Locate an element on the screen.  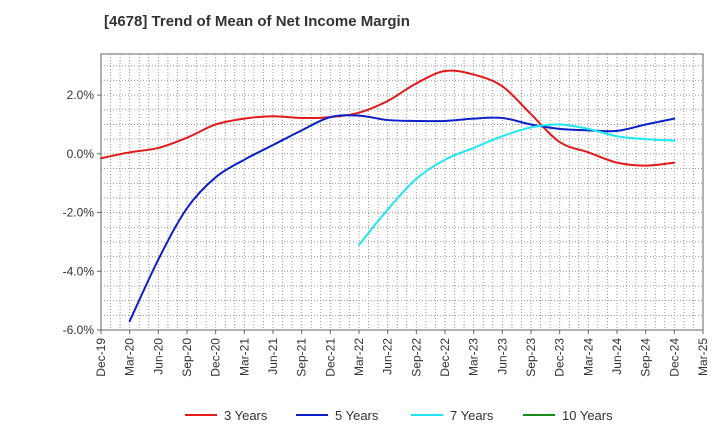
x-tick-label: Sep-20 is located at coordinates (187, 357).